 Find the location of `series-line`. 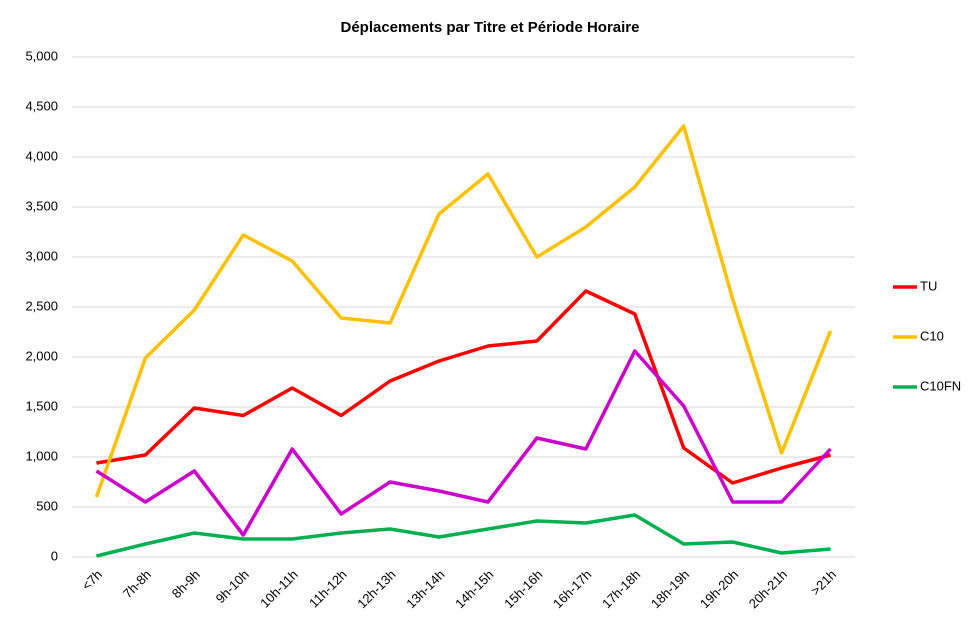

series-line is located at coordinates (463, 535).